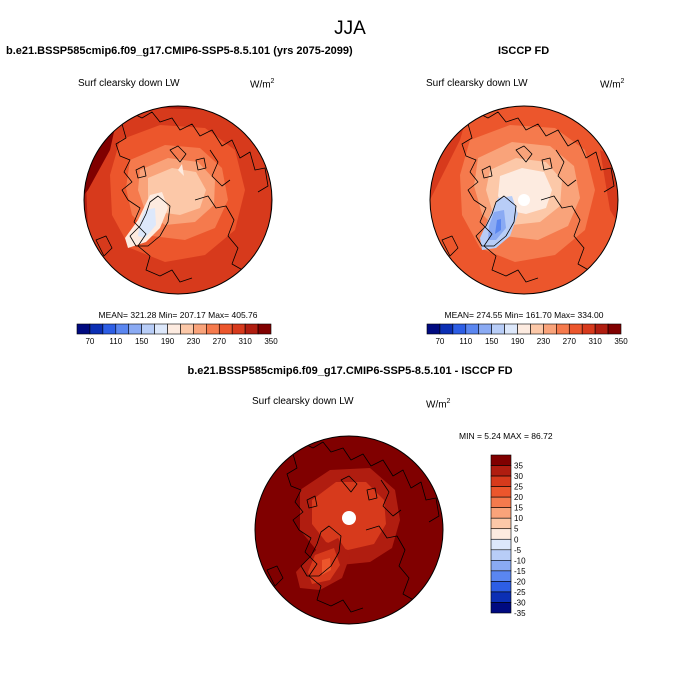 Image resolution: width=700 pixels, height=700 pixels. What do you see at coordinates (142, 341) in the screenshot?
I see `colorbar-model-tick-label: 150` at bounding box center [142, 341].